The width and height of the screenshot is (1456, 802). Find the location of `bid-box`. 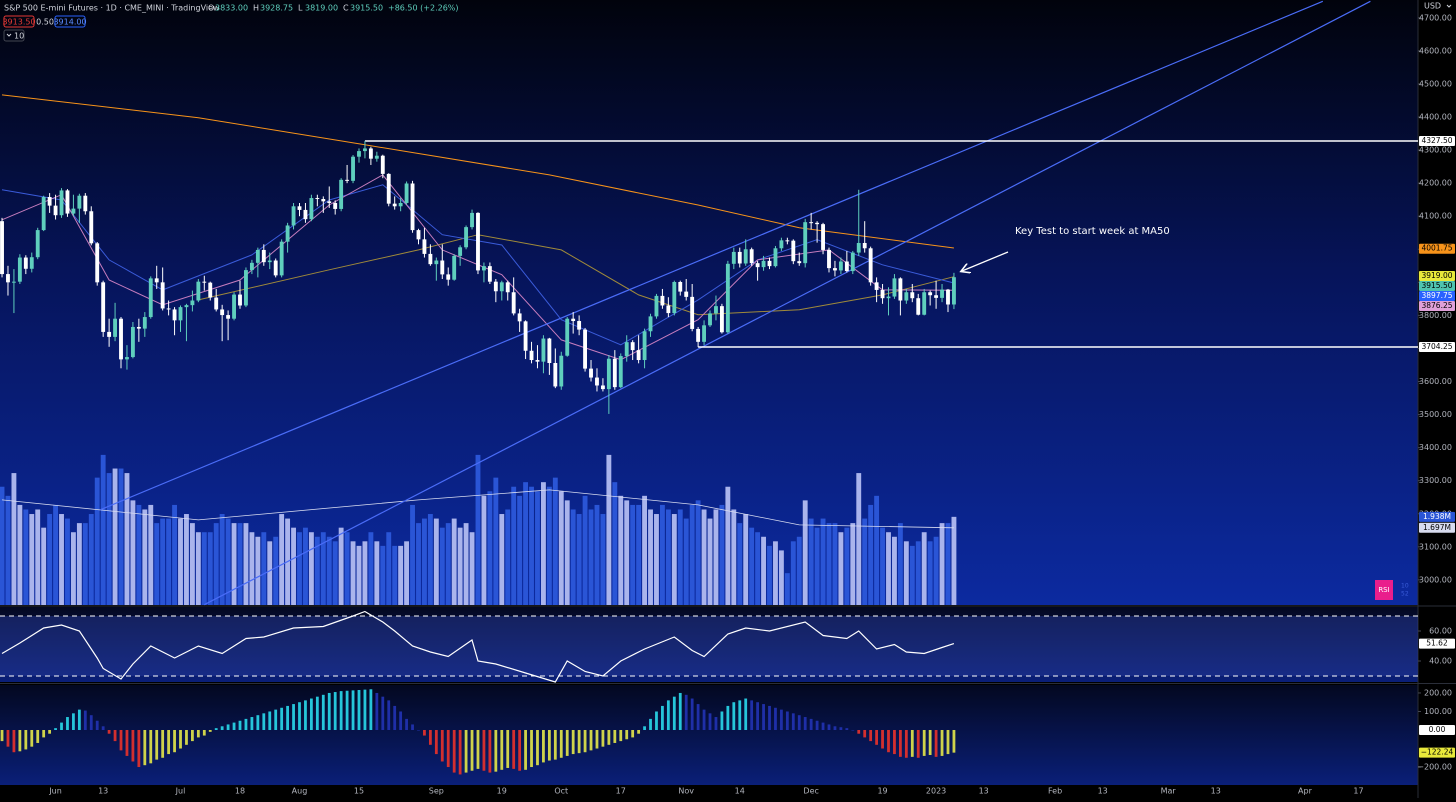

bid-box is located at coordinates (19, 21).